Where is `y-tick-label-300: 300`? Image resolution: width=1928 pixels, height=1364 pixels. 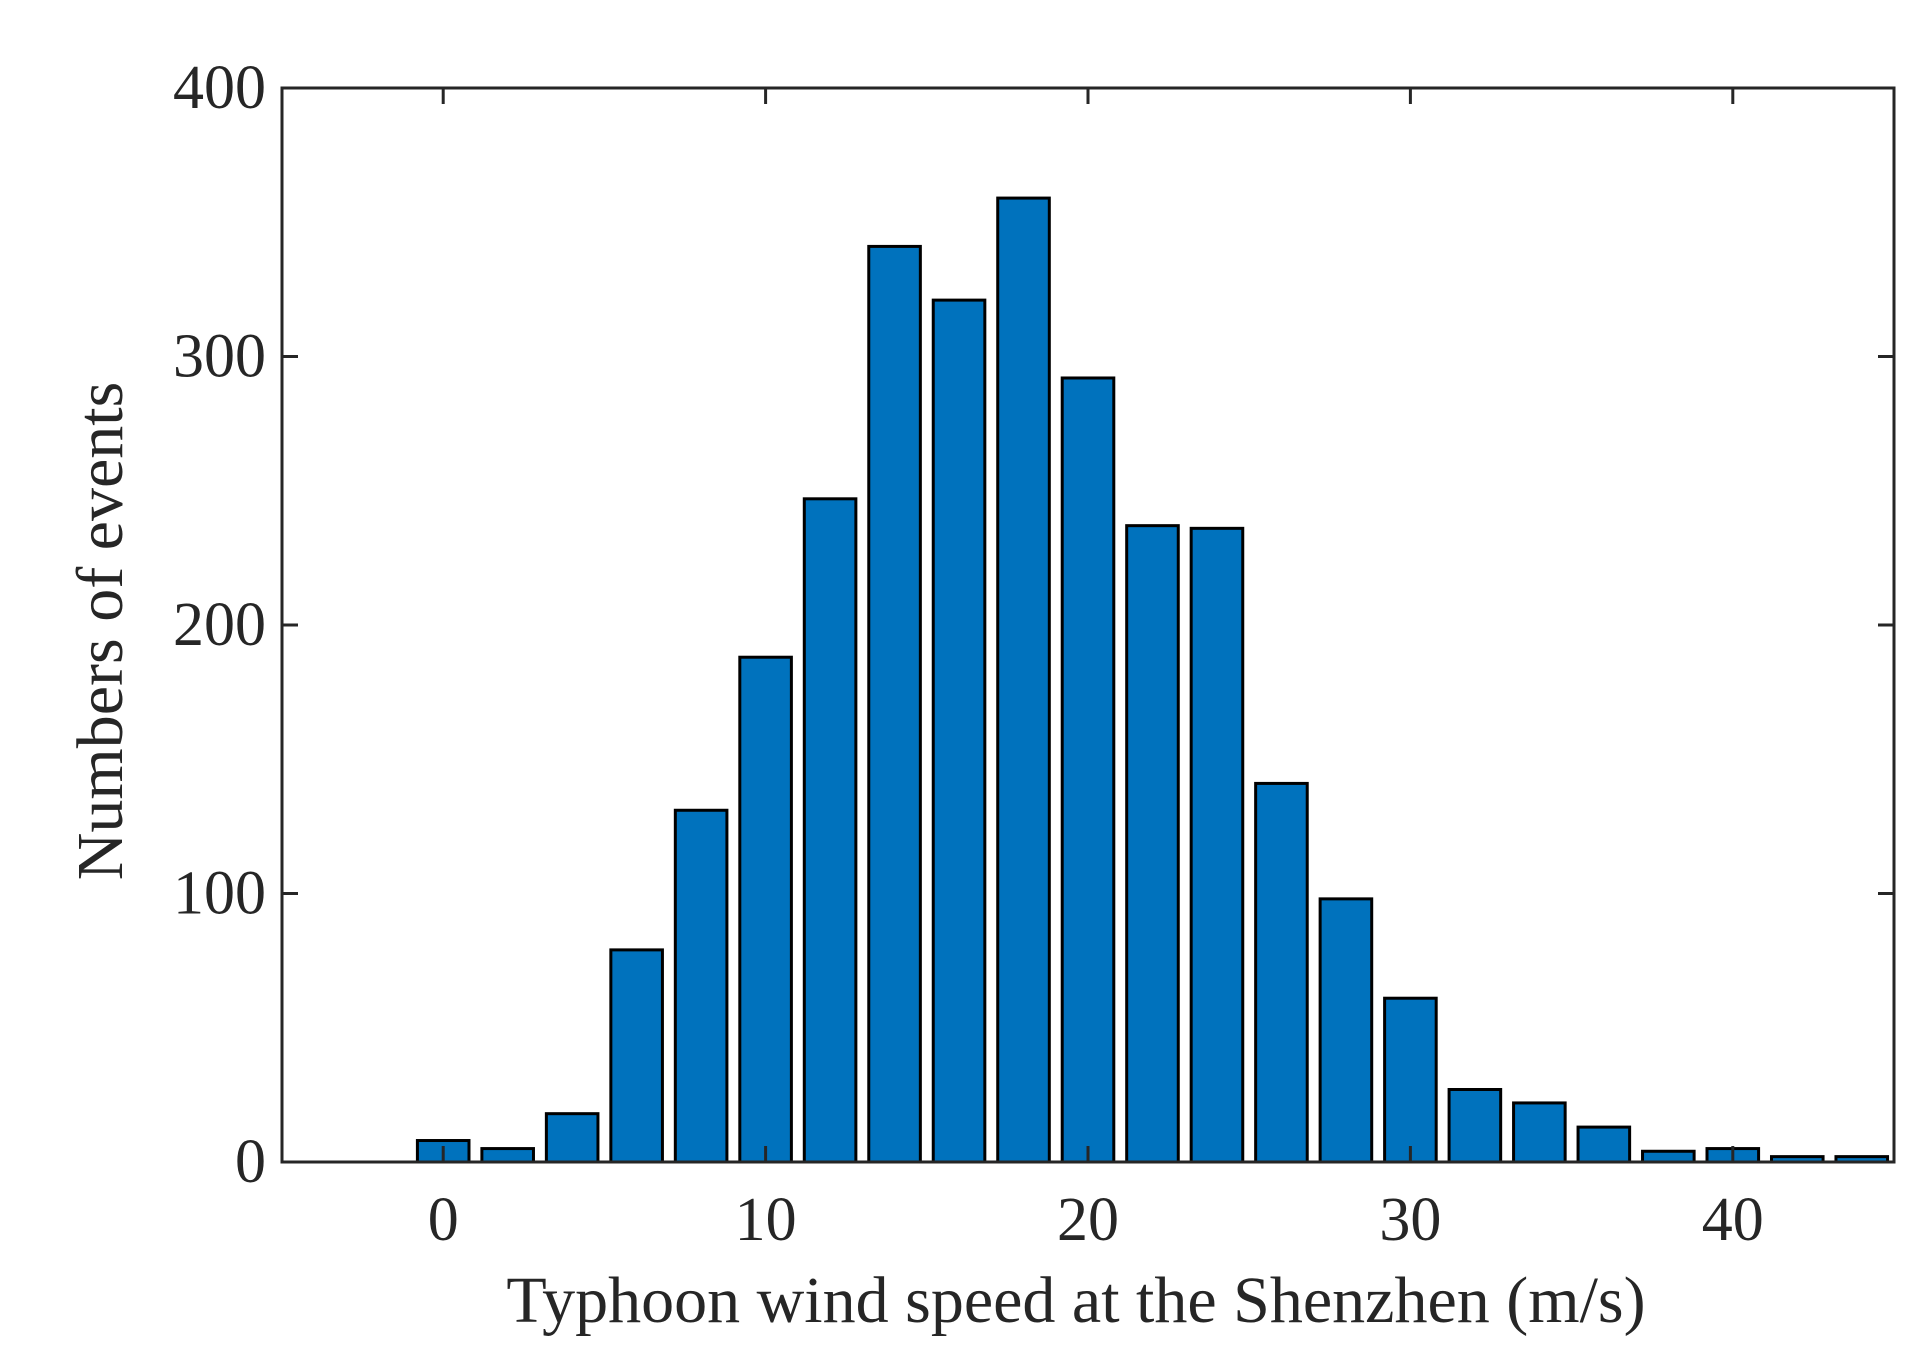 y-tick-label-300: 300 is located at coordinates (219, 357).